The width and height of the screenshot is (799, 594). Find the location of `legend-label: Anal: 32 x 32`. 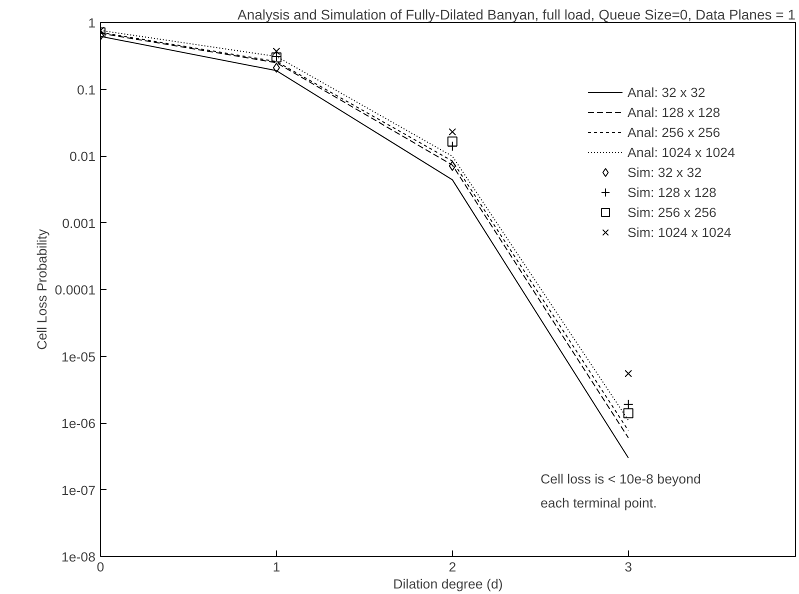

legend-label: Anal: 32 x 32 is located at coordinates (667, 92).